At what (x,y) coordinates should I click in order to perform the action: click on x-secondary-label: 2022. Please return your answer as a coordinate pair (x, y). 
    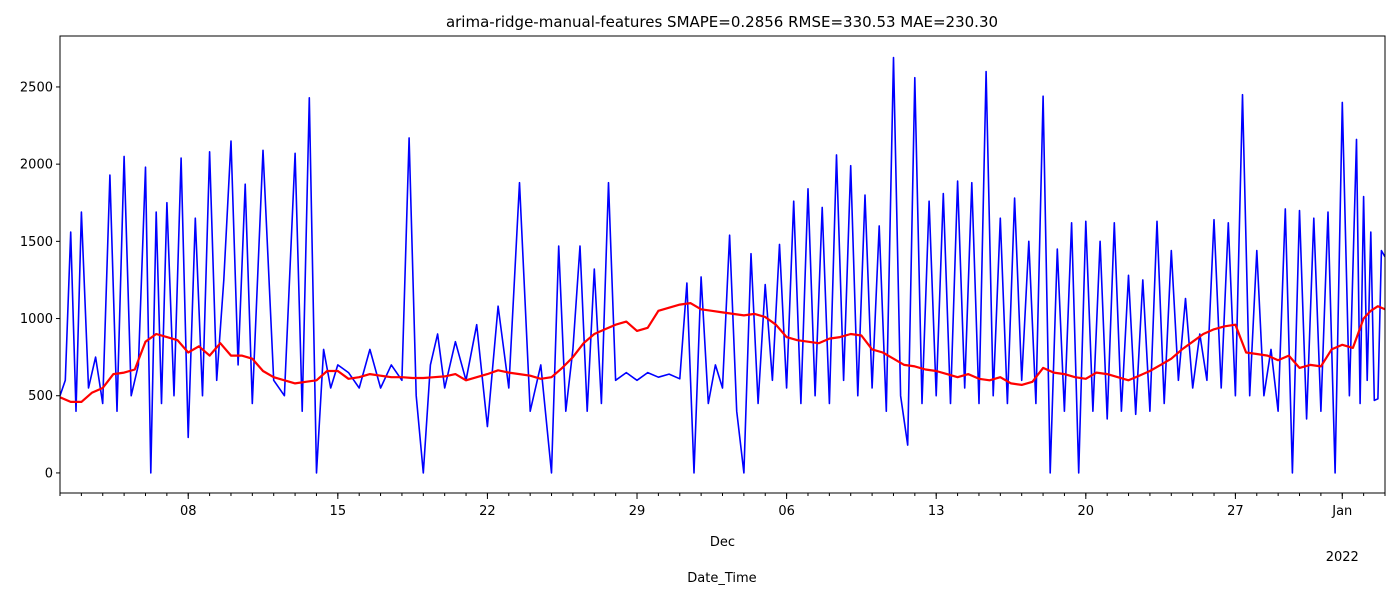
    Looking at the image, I should click on (1342, 557).